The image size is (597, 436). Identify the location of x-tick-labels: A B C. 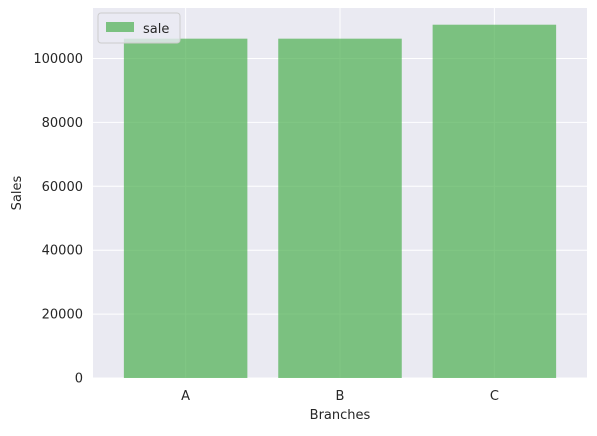
(340, 396).